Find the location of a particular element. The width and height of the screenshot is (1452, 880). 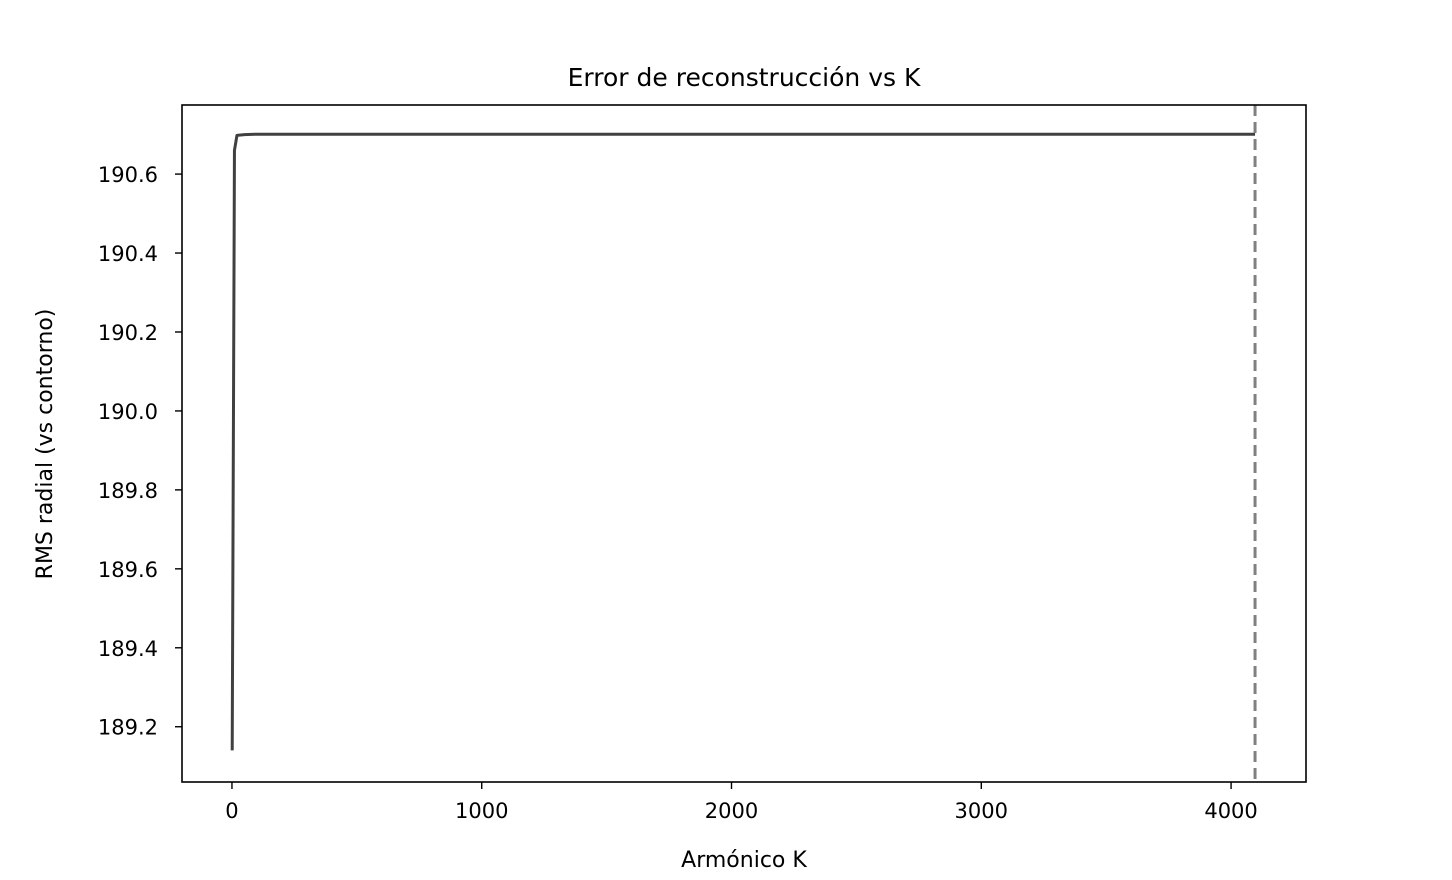

y-tick-label: 189.6 is located at coordinates (128, 570).